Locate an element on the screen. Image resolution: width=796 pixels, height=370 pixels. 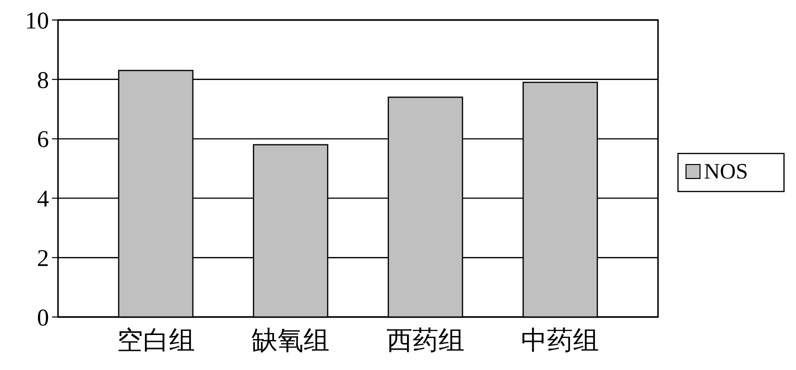
y-tick-label: 2 is located at coordinates (43, 259).